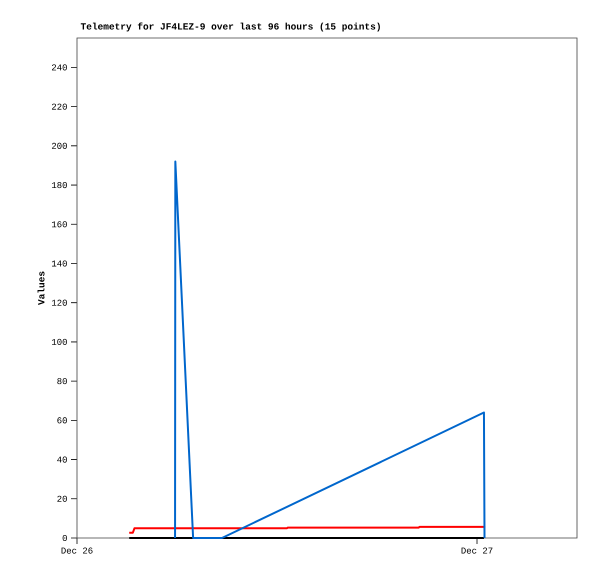 This screenshot has height=579, width=597. Describe the element at coordinates (59, 107) in the screenshot. I see `y-tick-label: 220` at that location.